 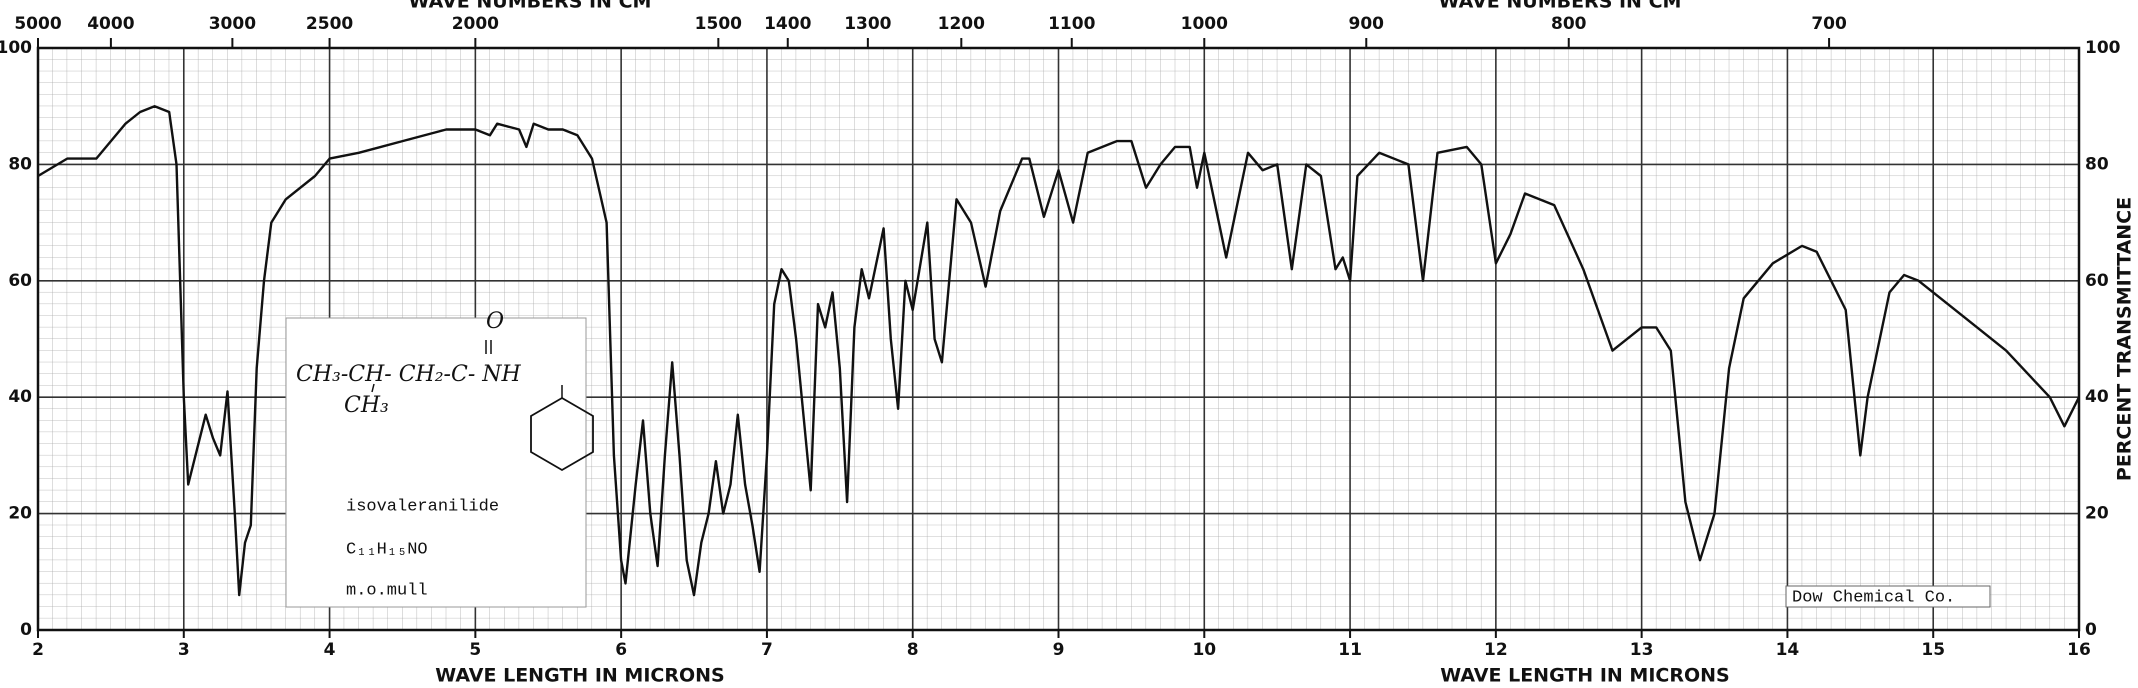 What do you see at coordinates (436, 462) in the screenshot?
I see `label-box` at bounding box center [436, 462].